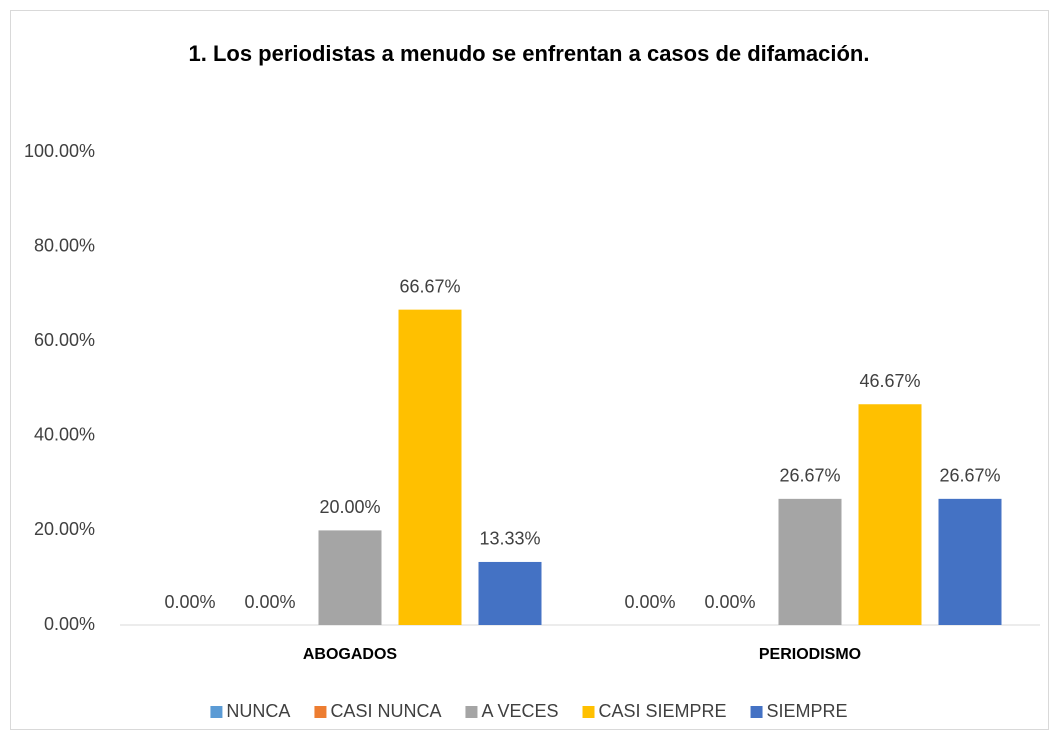  What do you see at coordinates (509, 539) in the screenshot?
I see `value-label: 13.33%` at bounding box center [509, 539].